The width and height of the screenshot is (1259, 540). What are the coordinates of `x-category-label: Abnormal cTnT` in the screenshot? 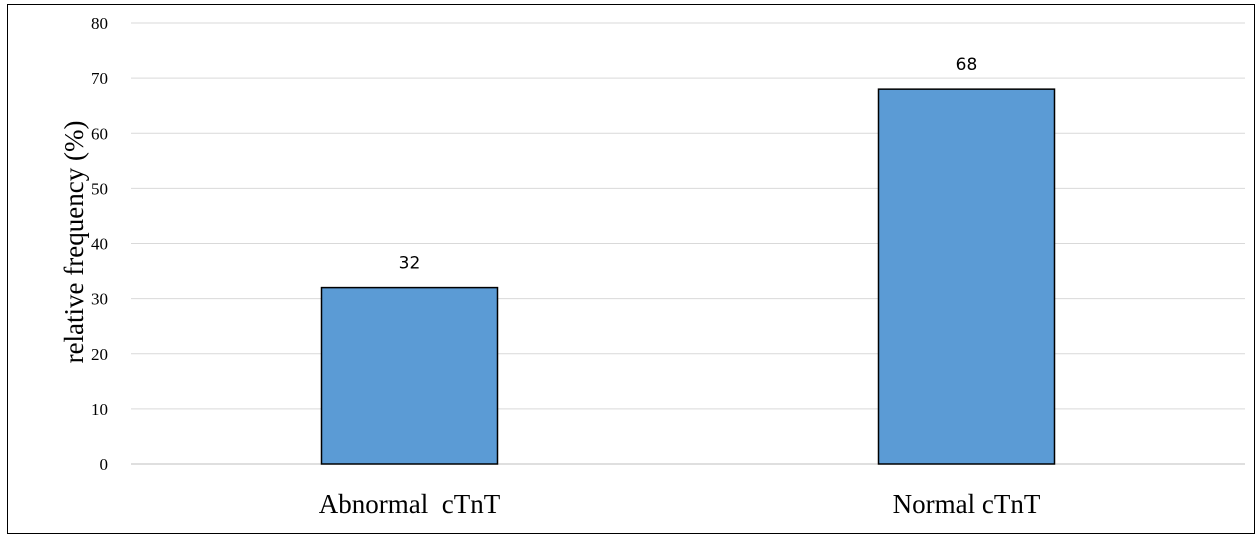 It's located at (410, 504).